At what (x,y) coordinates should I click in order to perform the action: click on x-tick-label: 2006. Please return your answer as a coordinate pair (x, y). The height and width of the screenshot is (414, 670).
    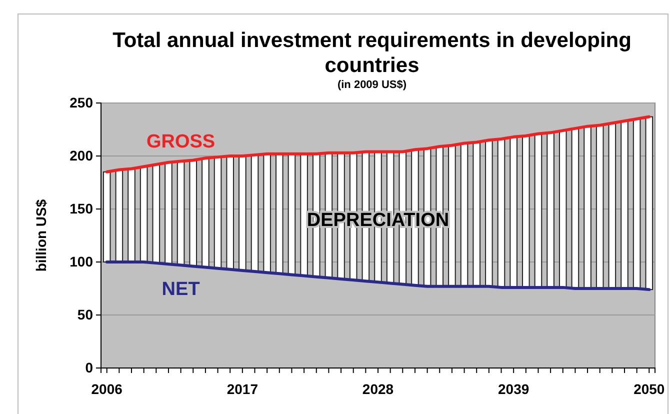
    Looking at the image, I should click on (107, 389).